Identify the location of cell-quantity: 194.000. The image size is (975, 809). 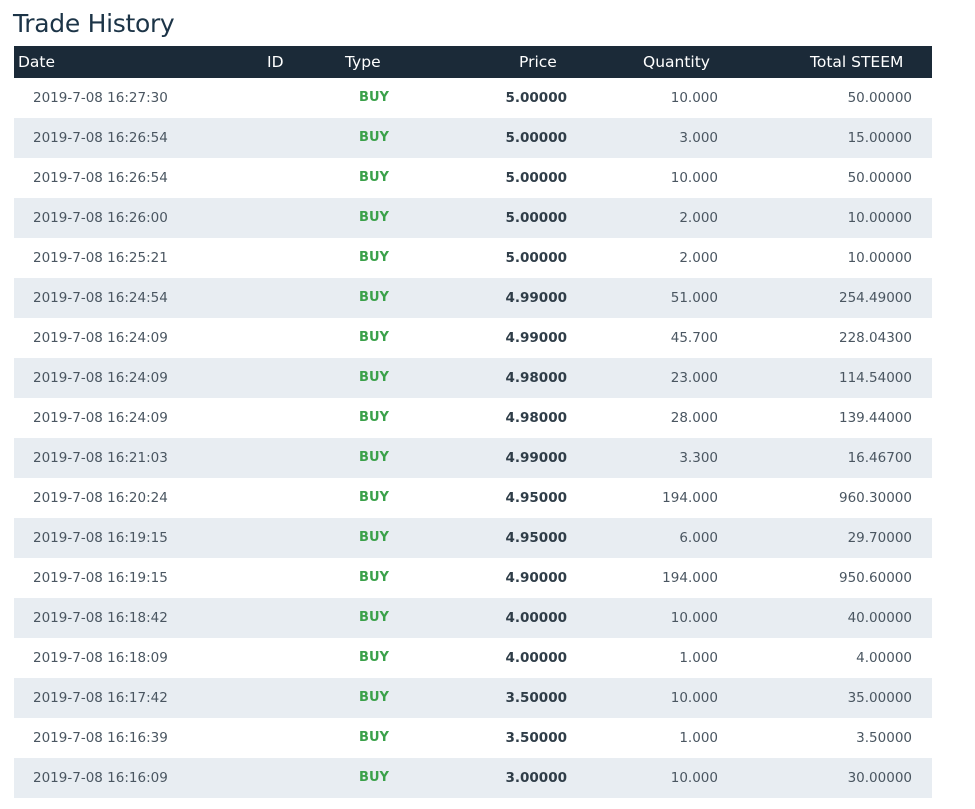
(690, 498).